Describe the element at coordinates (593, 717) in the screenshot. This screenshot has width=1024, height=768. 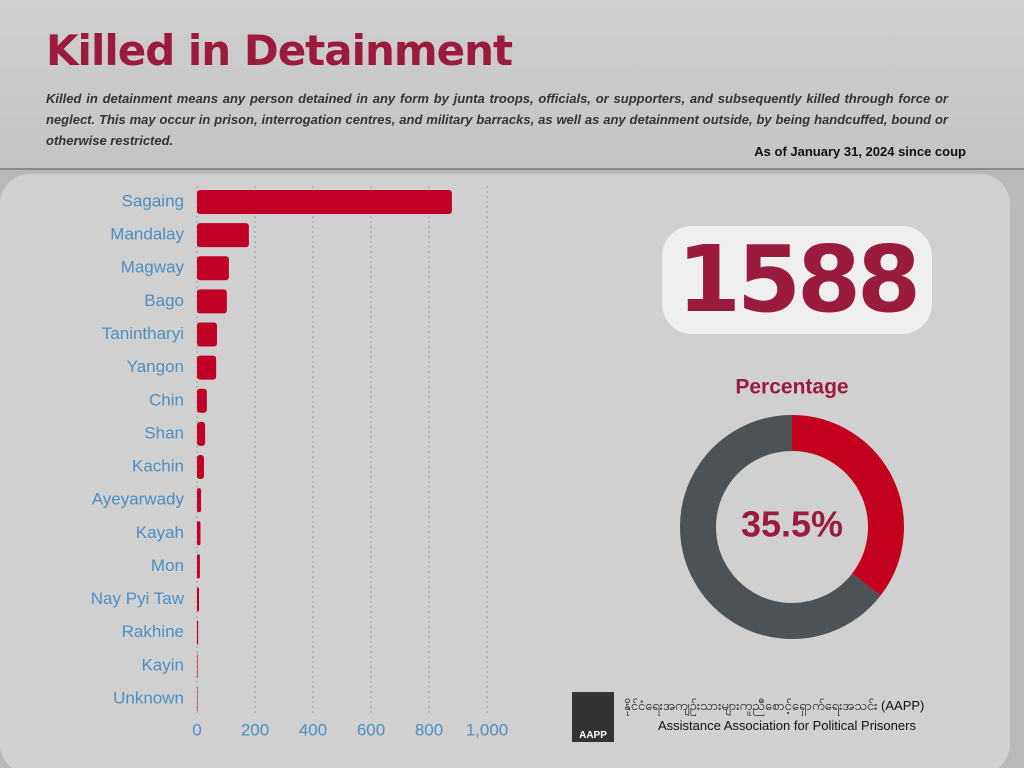
I see `logo: AAPP` at that location.